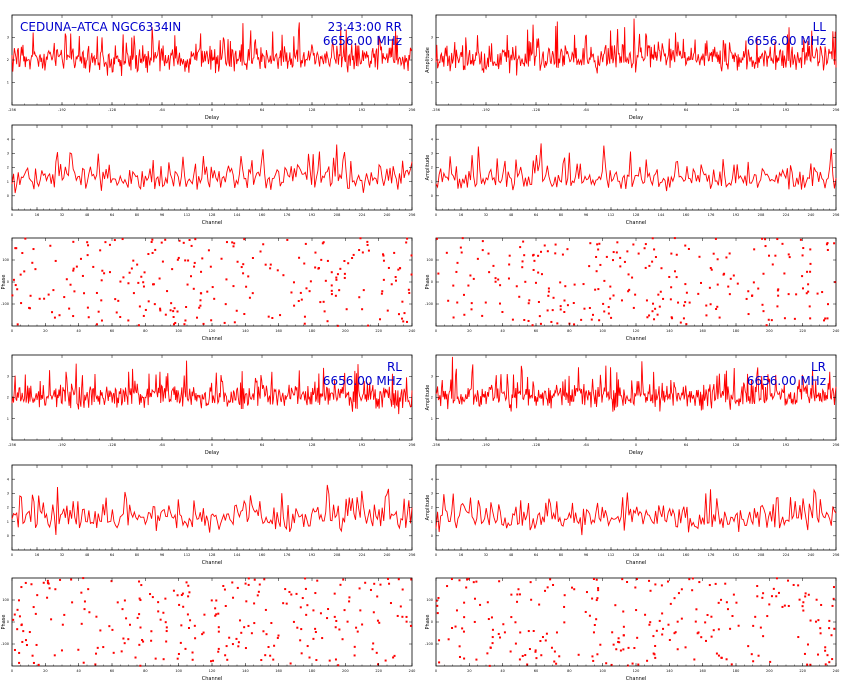 Image resolution: width=850 pixels, height=680 pixels. What do you see at coordinates (802, 671) in the screenshot?
I see `x-tick-label: 220` at bounding box center [802, 671].